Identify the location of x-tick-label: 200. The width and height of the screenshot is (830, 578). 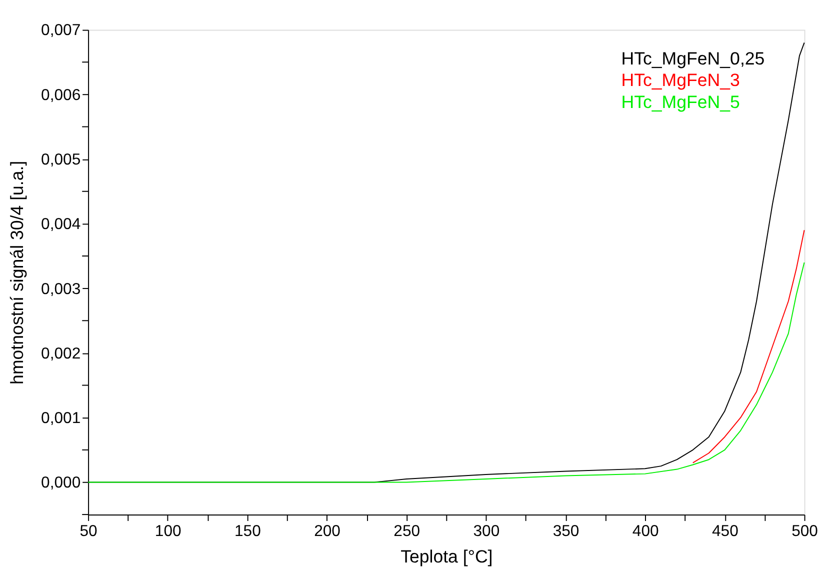
(327, 531).